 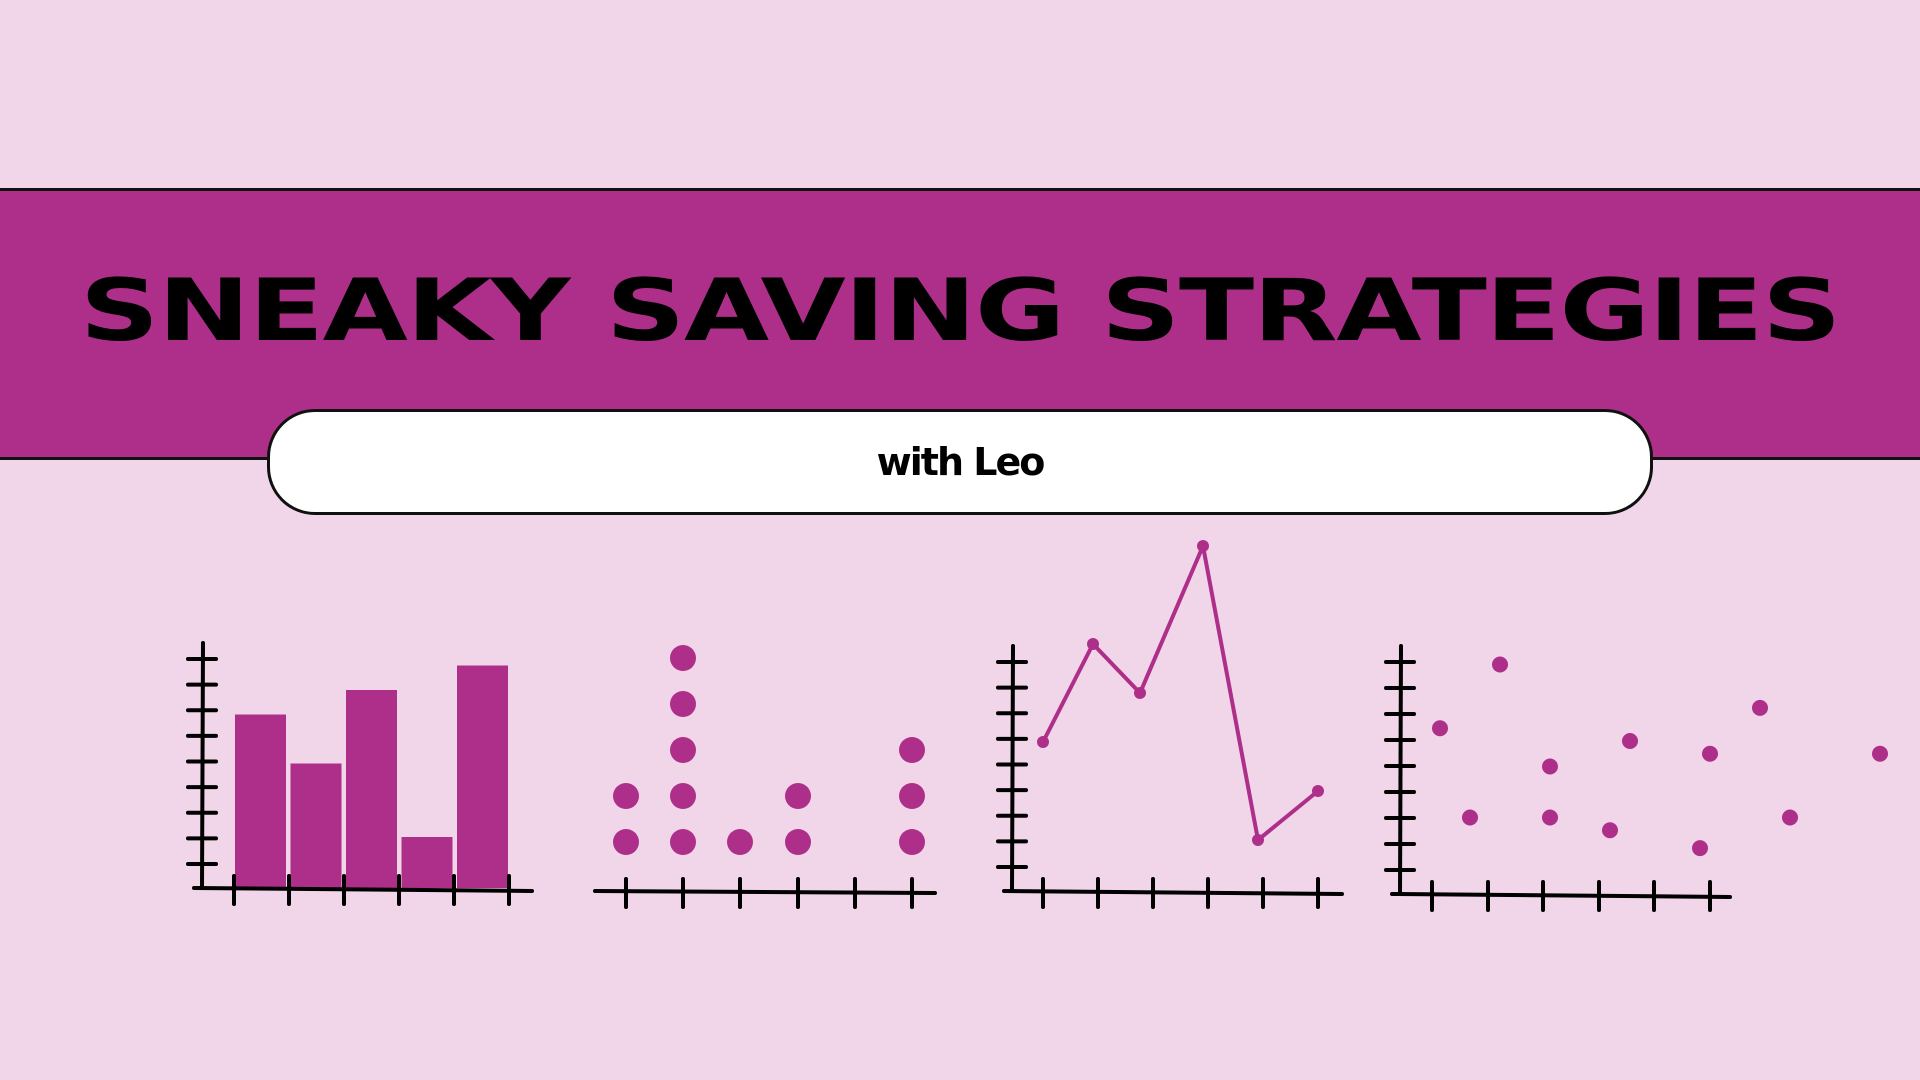 I want to click on line-chart-illustration, so click(x=1170, y=724).